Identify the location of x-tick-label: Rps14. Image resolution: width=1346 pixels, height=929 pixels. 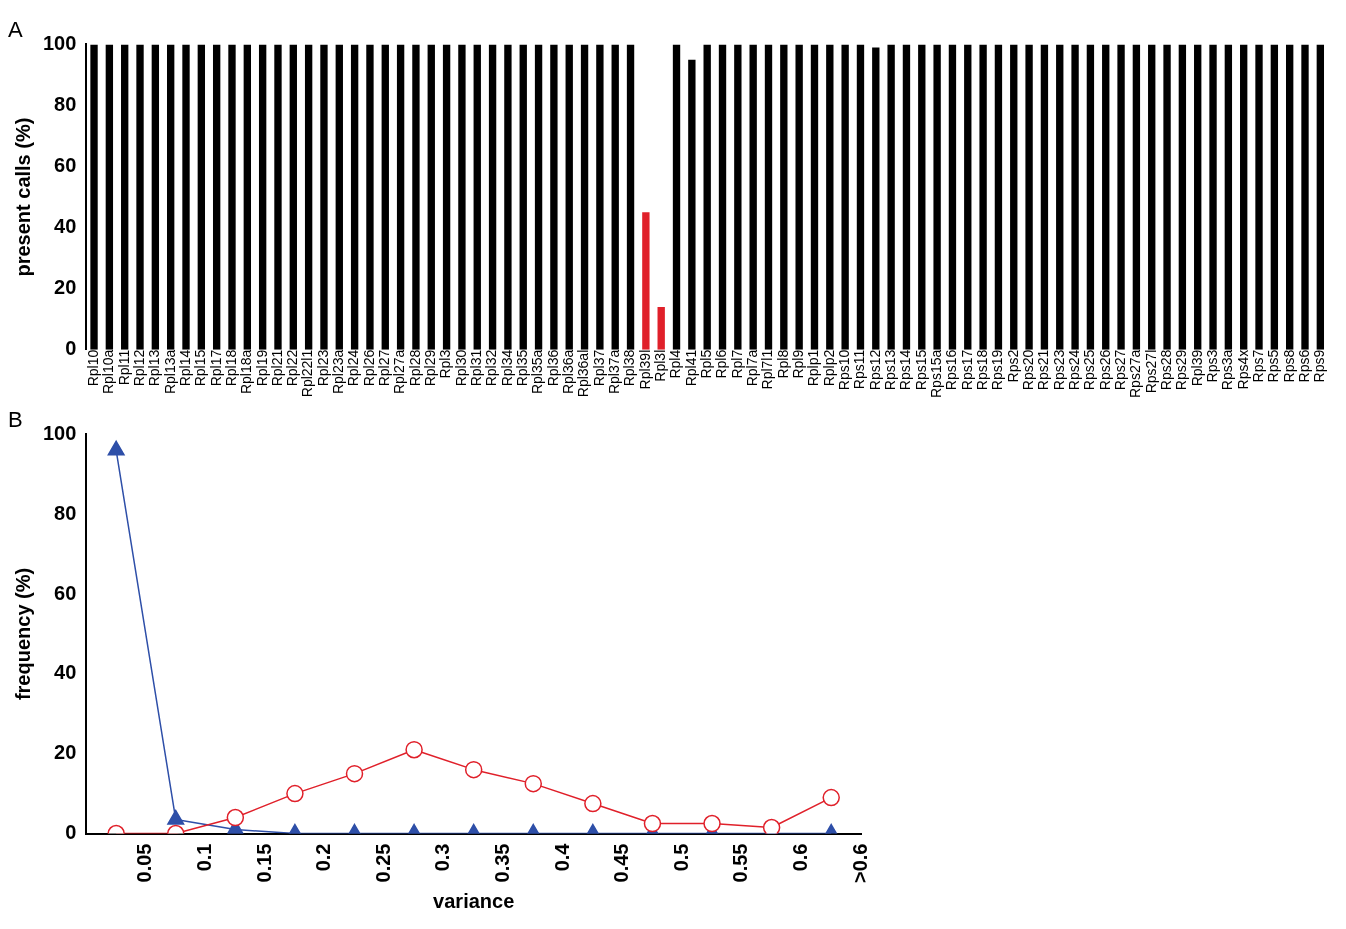
(905, 370).